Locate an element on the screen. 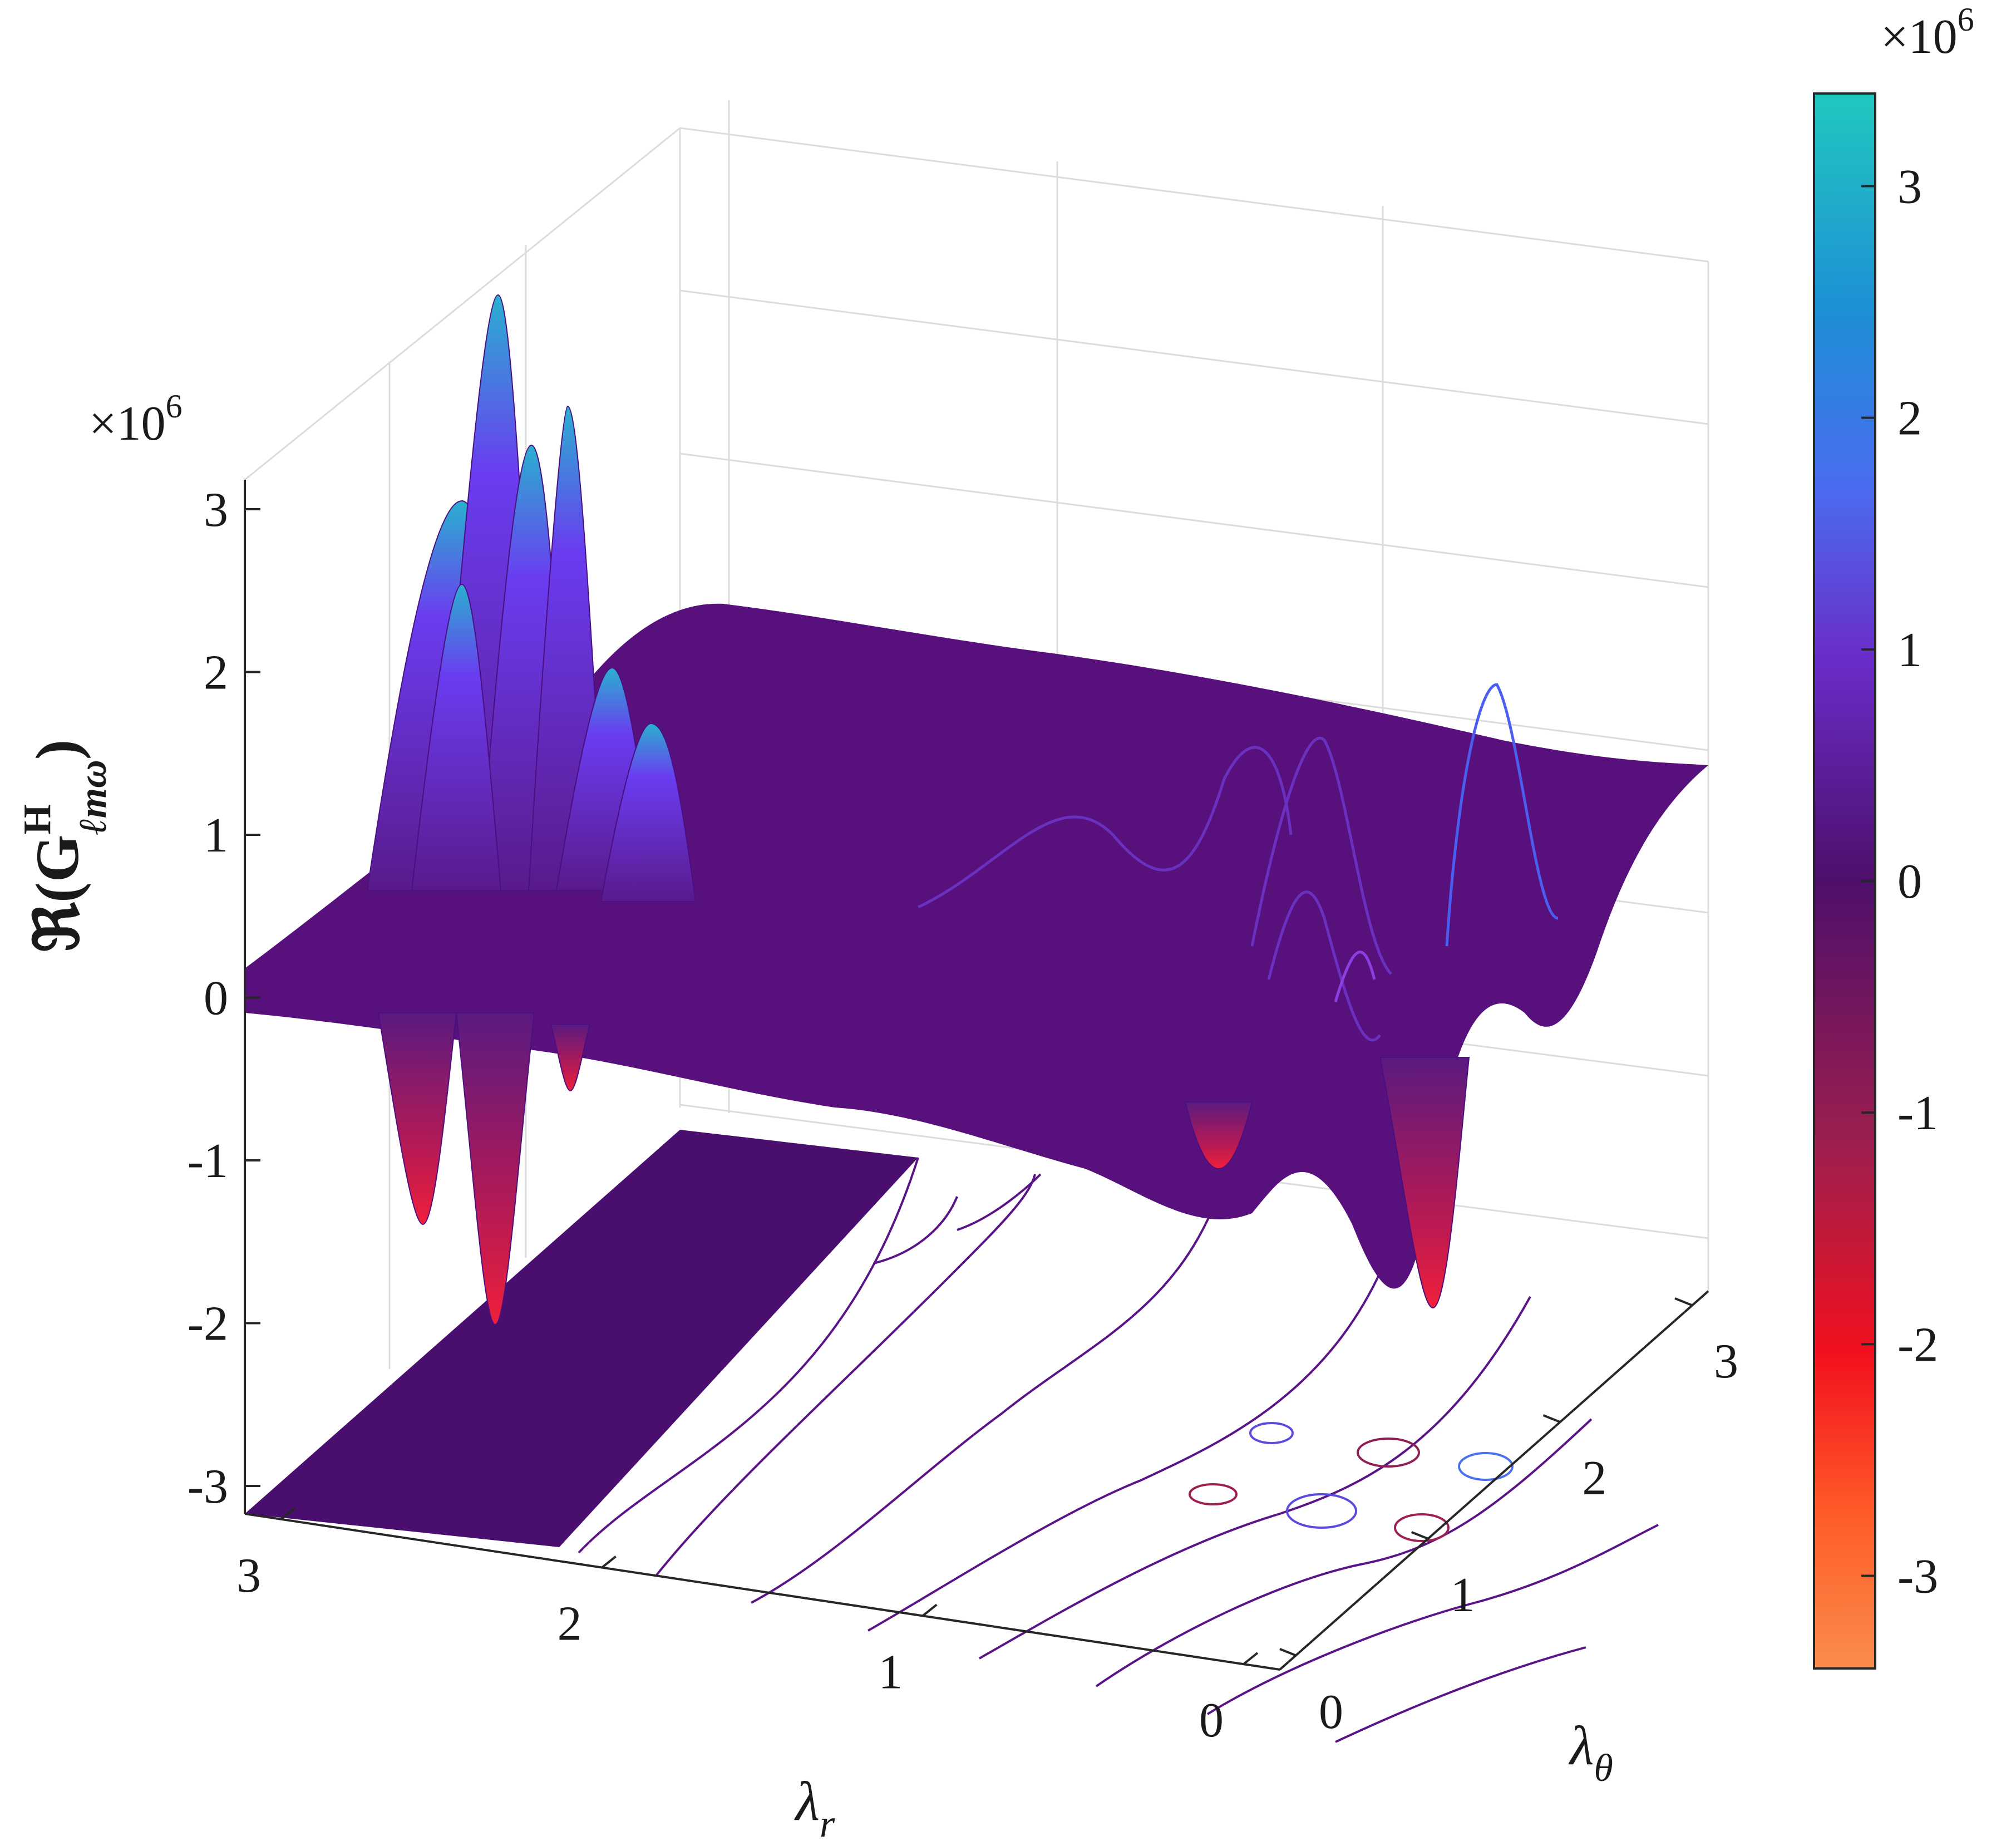 This screenshot has width=2016, height=1841. y-tick-label: 2 is located at coordinates (1594, 1478).